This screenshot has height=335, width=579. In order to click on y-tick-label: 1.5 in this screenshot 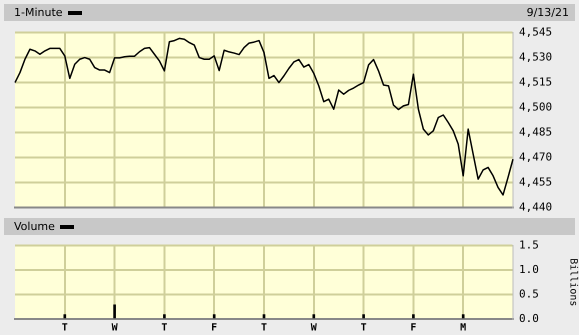, I will do `click(529, 245)`.